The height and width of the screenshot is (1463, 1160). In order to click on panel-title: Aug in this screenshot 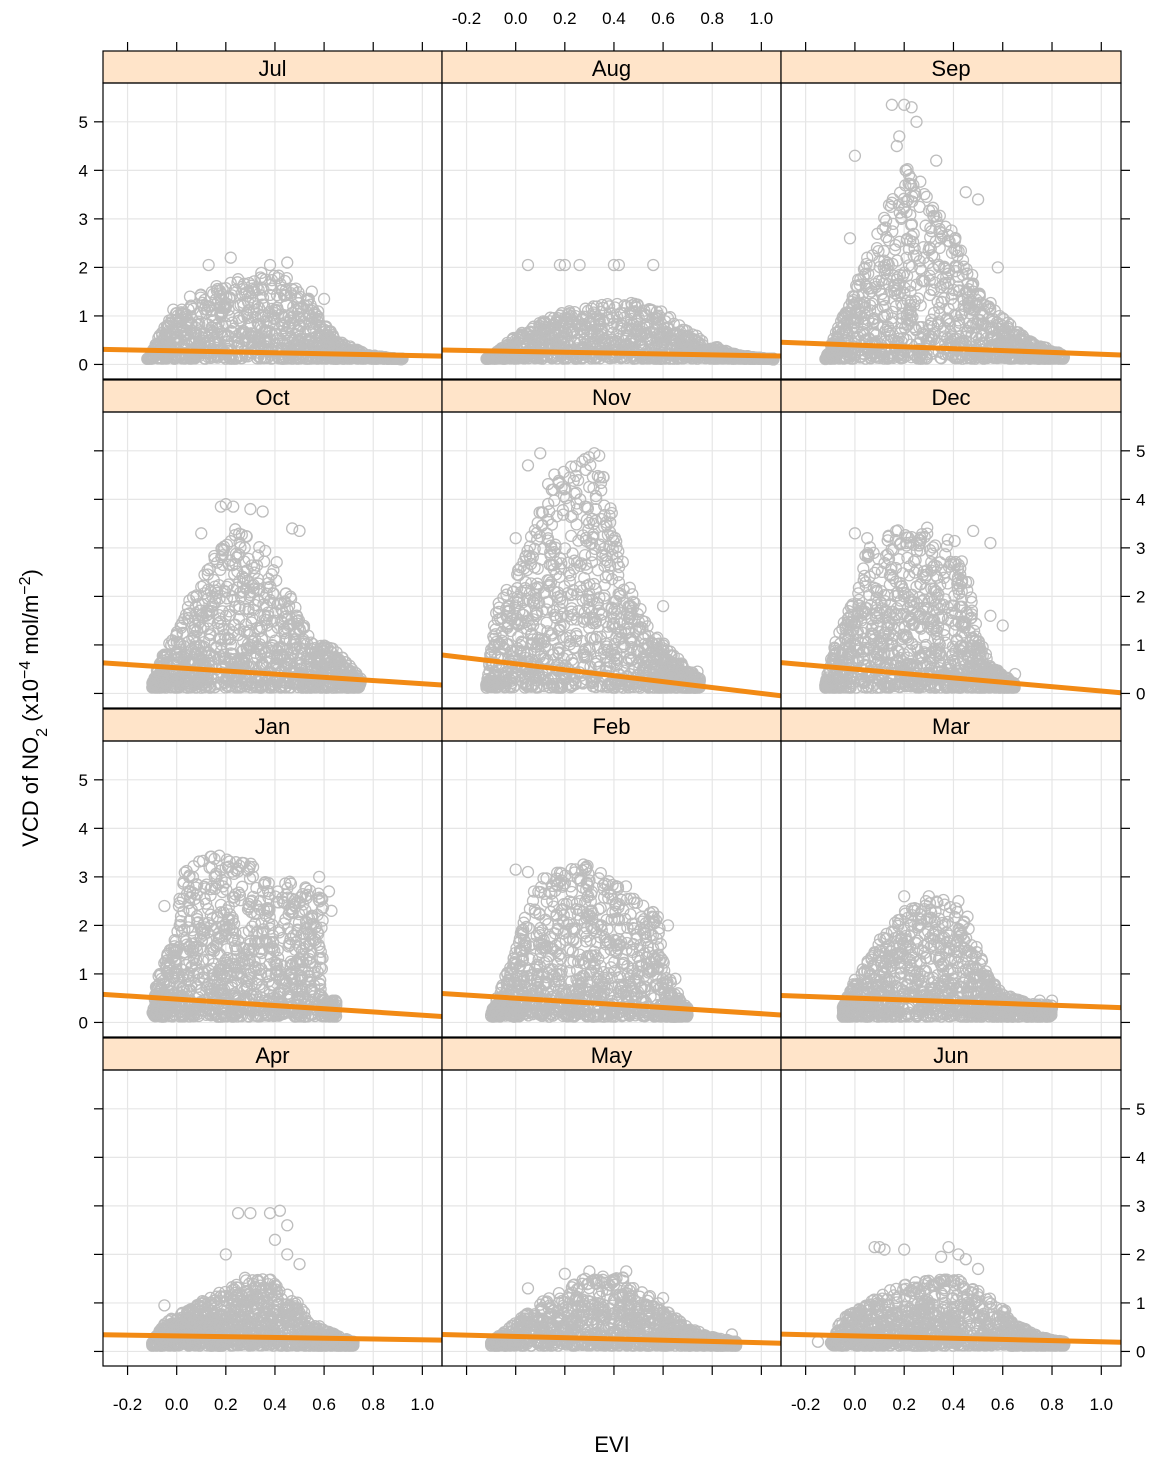, I will do `click(611, 68)`.